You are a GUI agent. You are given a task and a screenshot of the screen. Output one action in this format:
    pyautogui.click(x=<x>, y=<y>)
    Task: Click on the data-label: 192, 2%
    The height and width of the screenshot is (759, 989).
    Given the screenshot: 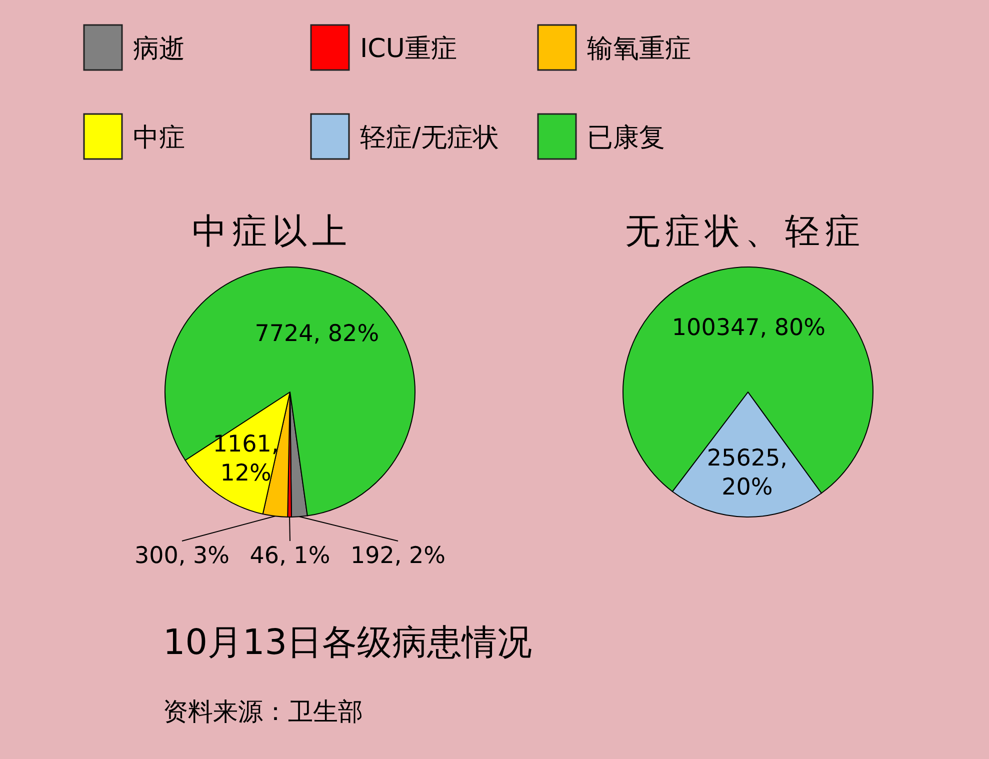 What is the action you would take?
    pyautogui.click(x=398, y=556)
    